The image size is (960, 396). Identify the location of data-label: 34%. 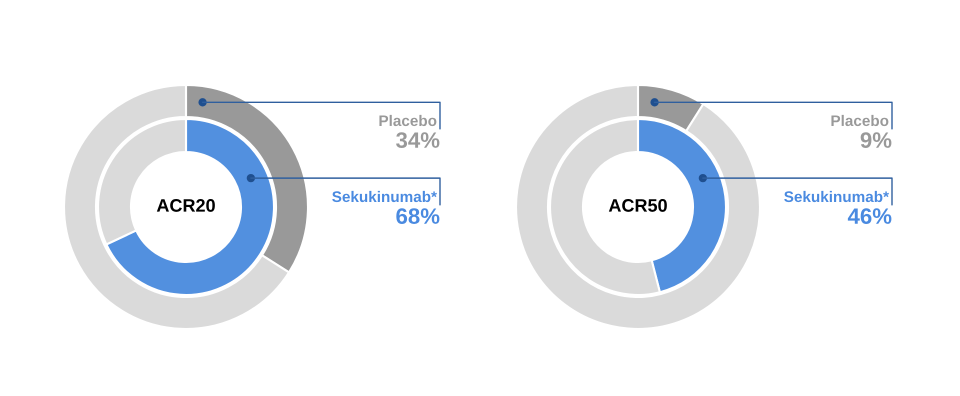
(418, 140).